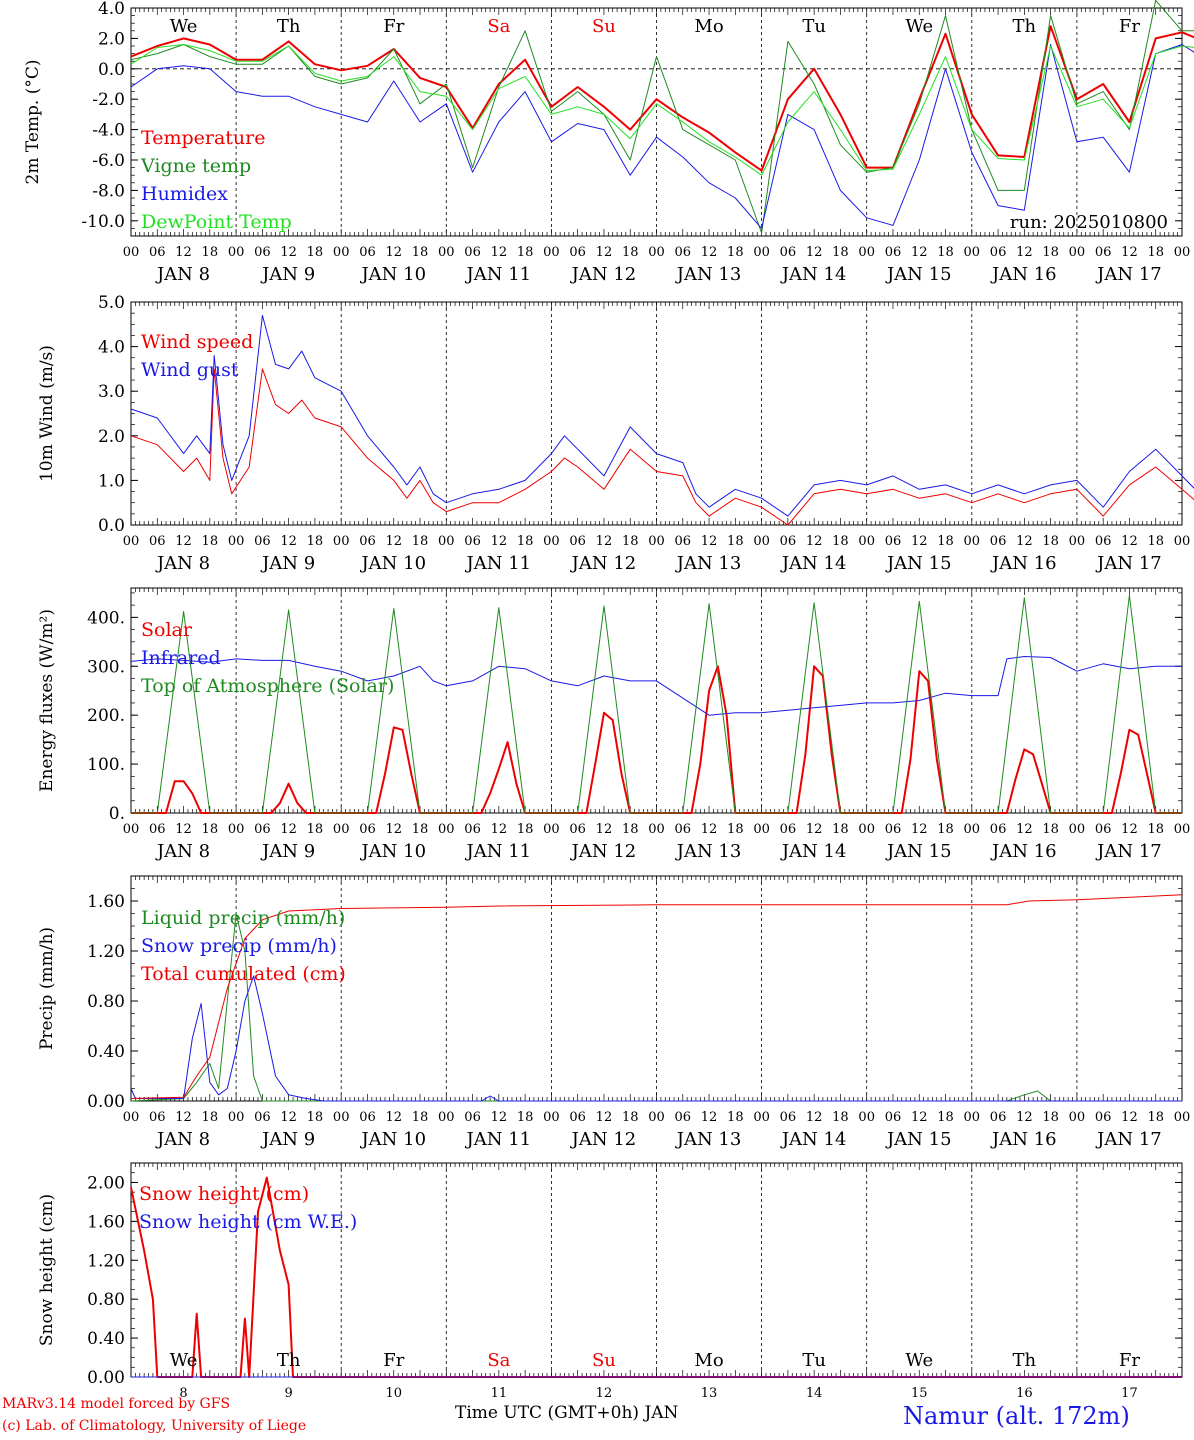 The image size is (1194, 1440). What do you see at coordinates (918, 851) in the screenshot?
I see `energy-date-label: JAN 15` at bounding box center [918, 851].